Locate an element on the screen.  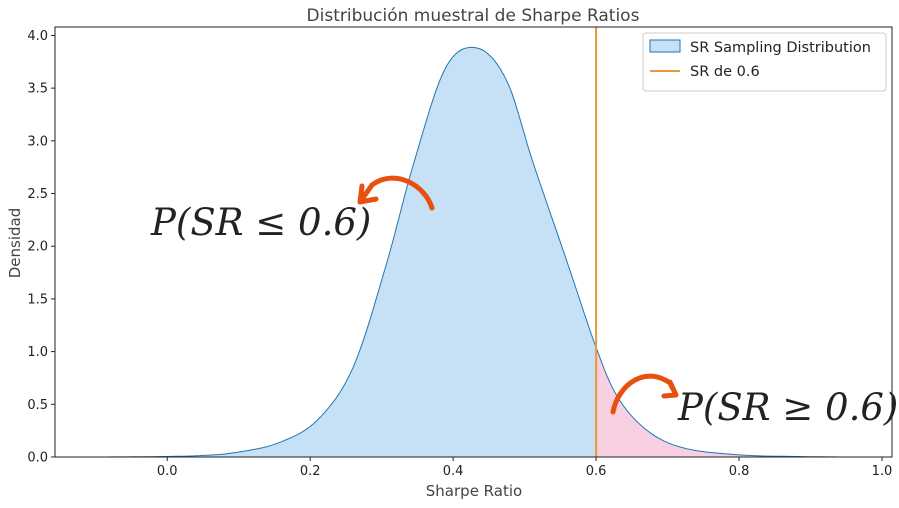
y-axis: 0.0 0.5 1.0 1.5 2.0 2.5 3.0 3.5 4.0 is located at coordinates (41, 247).